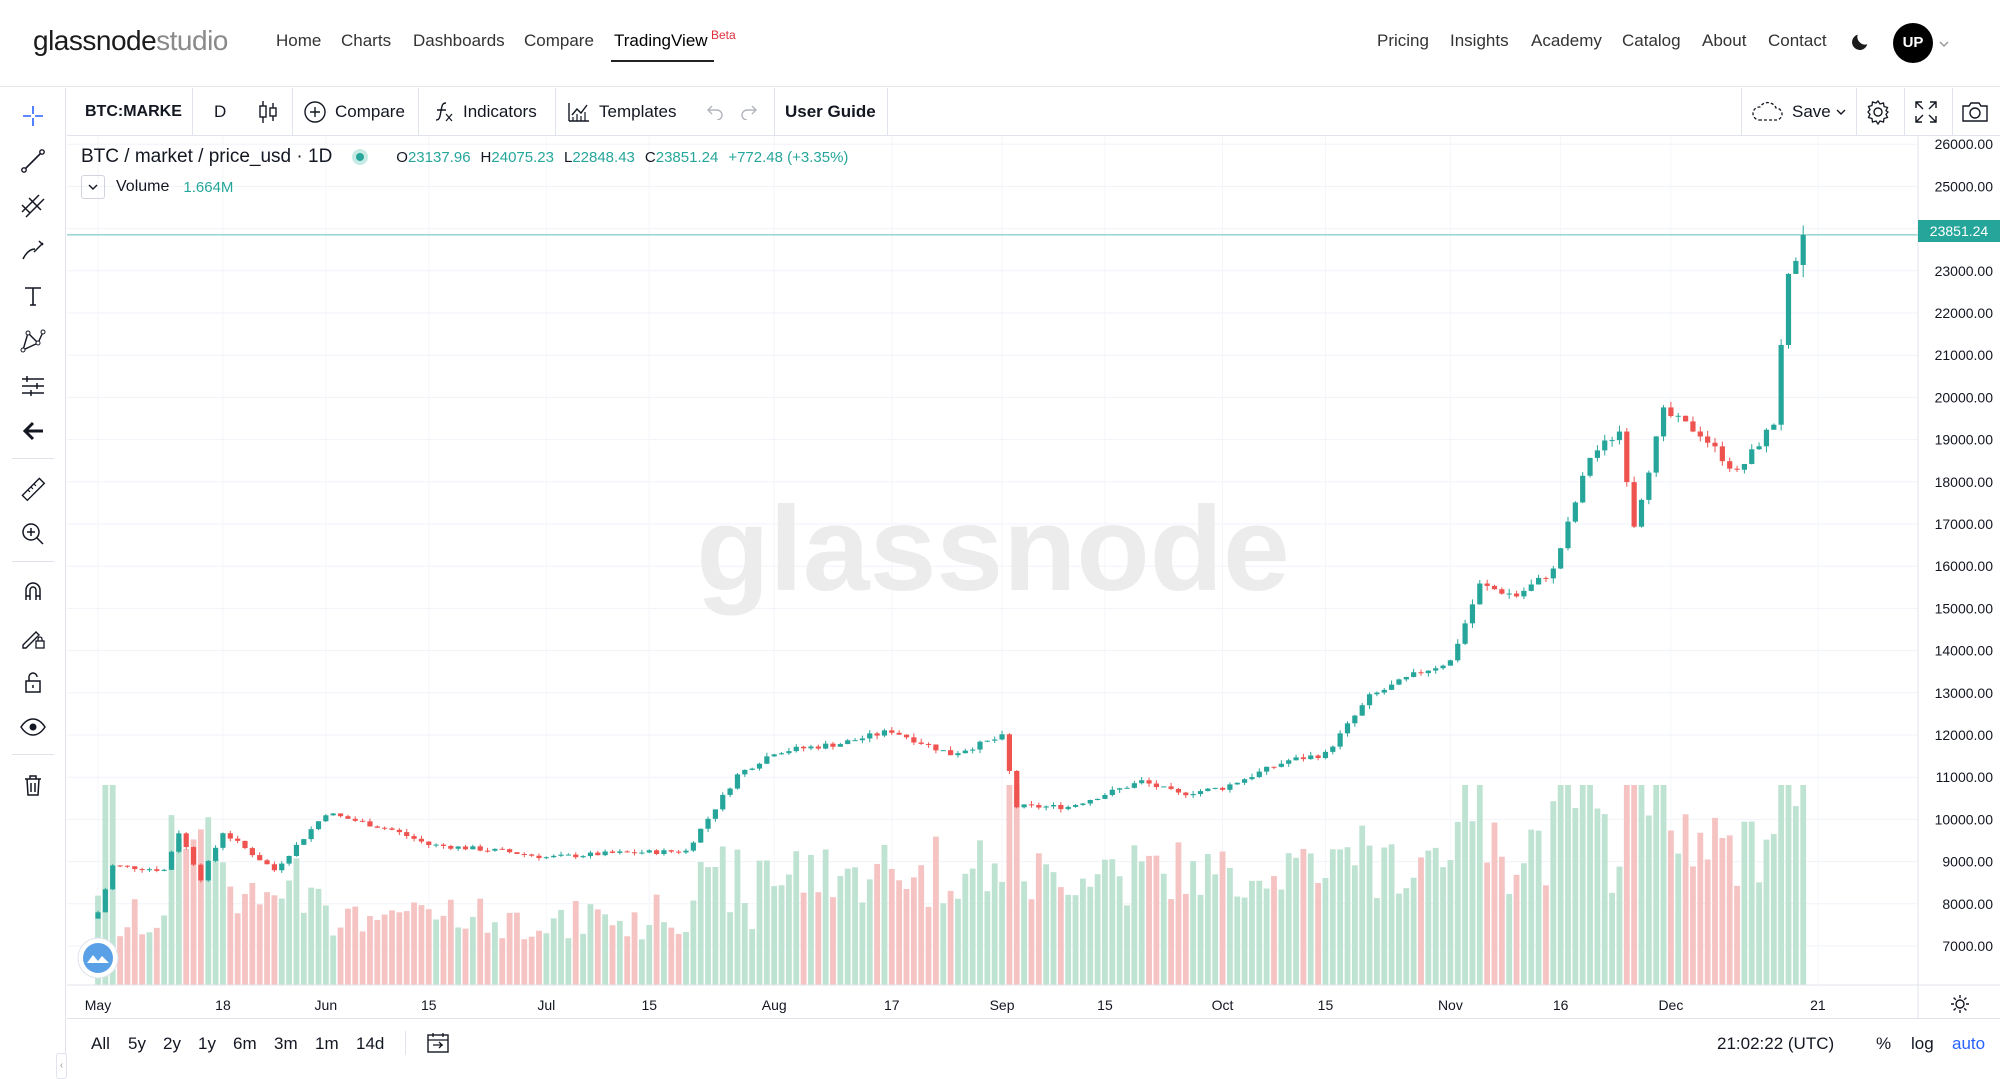  I want to click on auto-scale-toggle: auto, so click(1969, 1043).